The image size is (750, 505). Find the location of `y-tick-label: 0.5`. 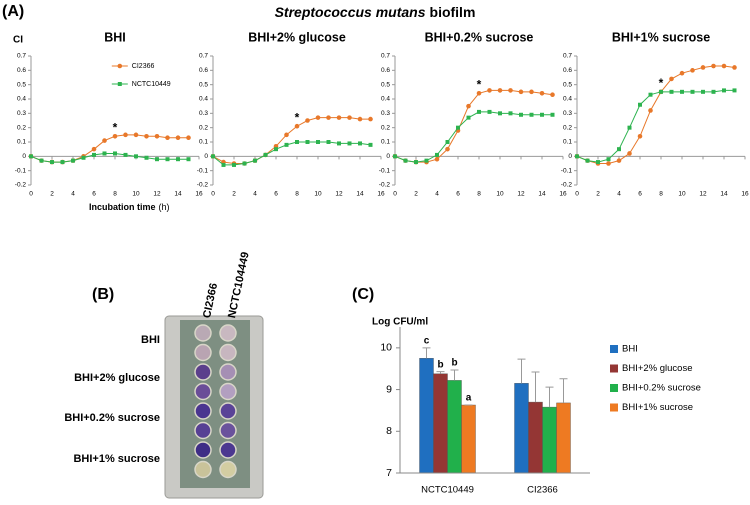

y-tick-label: 0.5 is located at coordinates (203, 84).